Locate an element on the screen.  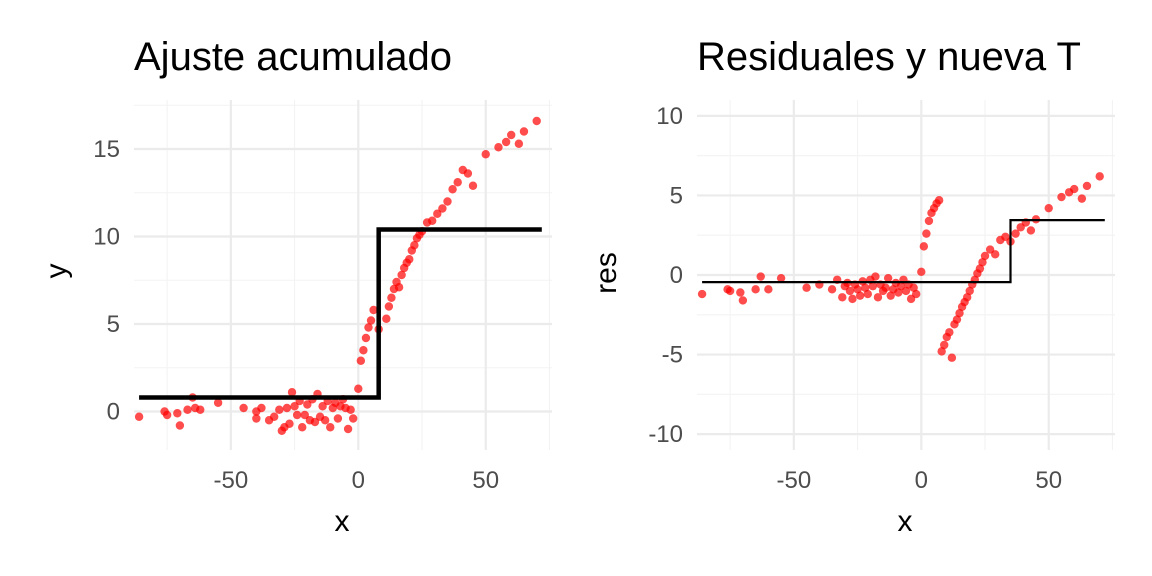
x-tick-label: -50 is located at coordinates (231, 480).